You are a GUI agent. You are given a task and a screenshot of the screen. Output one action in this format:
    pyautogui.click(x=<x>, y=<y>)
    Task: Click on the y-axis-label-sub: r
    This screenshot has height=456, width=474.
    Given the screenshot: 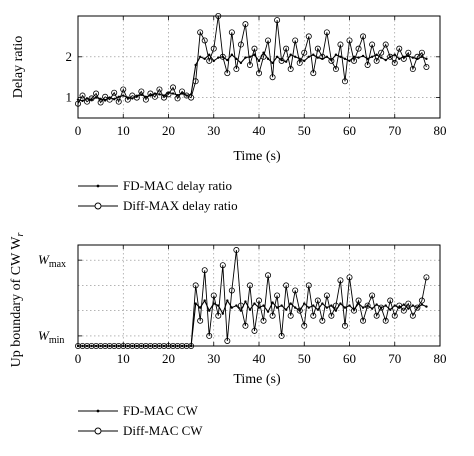 What is the action you would take?
    pyautogui.click(x=20, y=234)
    